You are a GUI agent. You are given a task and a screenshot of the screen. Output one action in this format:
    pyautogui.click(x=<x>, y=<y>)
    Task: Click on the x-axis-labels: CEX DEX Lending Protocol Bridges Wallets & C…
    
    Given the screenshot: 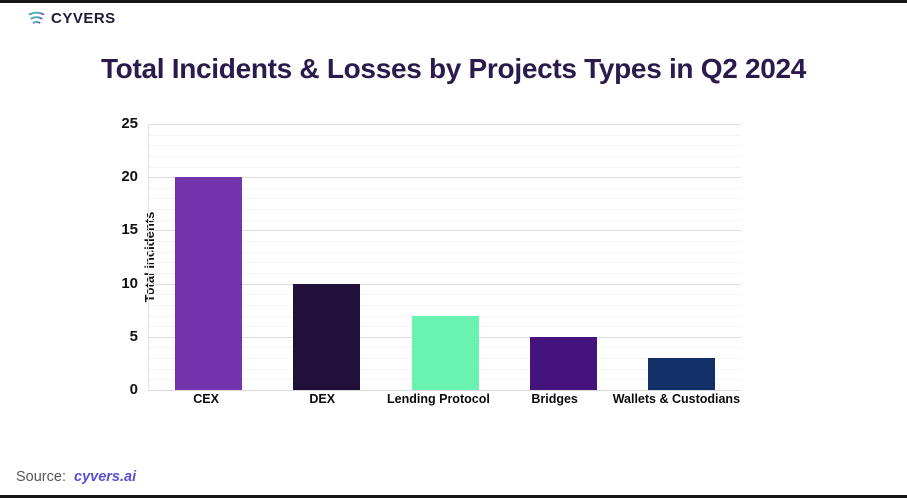 What is the action you would take?
    pyautogui.click(x=444, y=399)
    